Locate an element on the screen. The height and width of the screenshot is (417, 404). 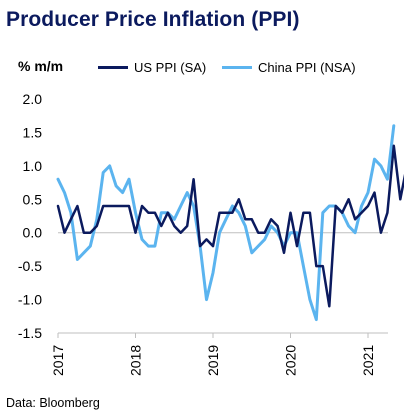
y-tick-label: -1.5 is located at coordinates (30, 333).